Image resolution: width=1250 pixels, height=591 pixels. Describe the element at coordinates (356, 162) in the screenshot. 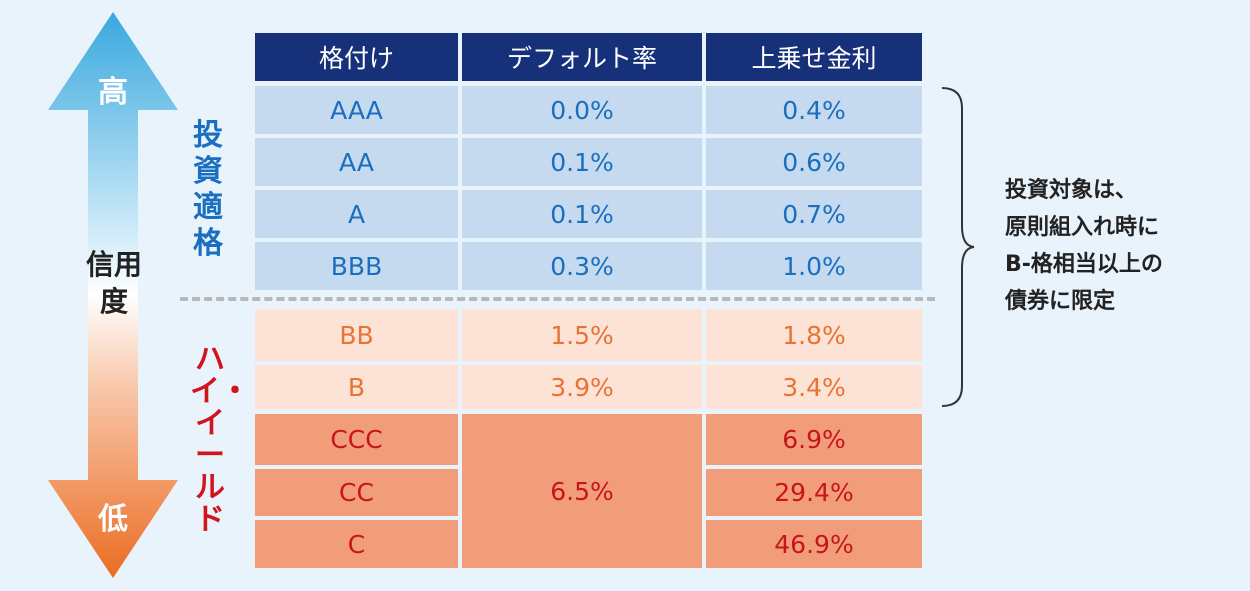

I see `rating-aa: AA` at that location.